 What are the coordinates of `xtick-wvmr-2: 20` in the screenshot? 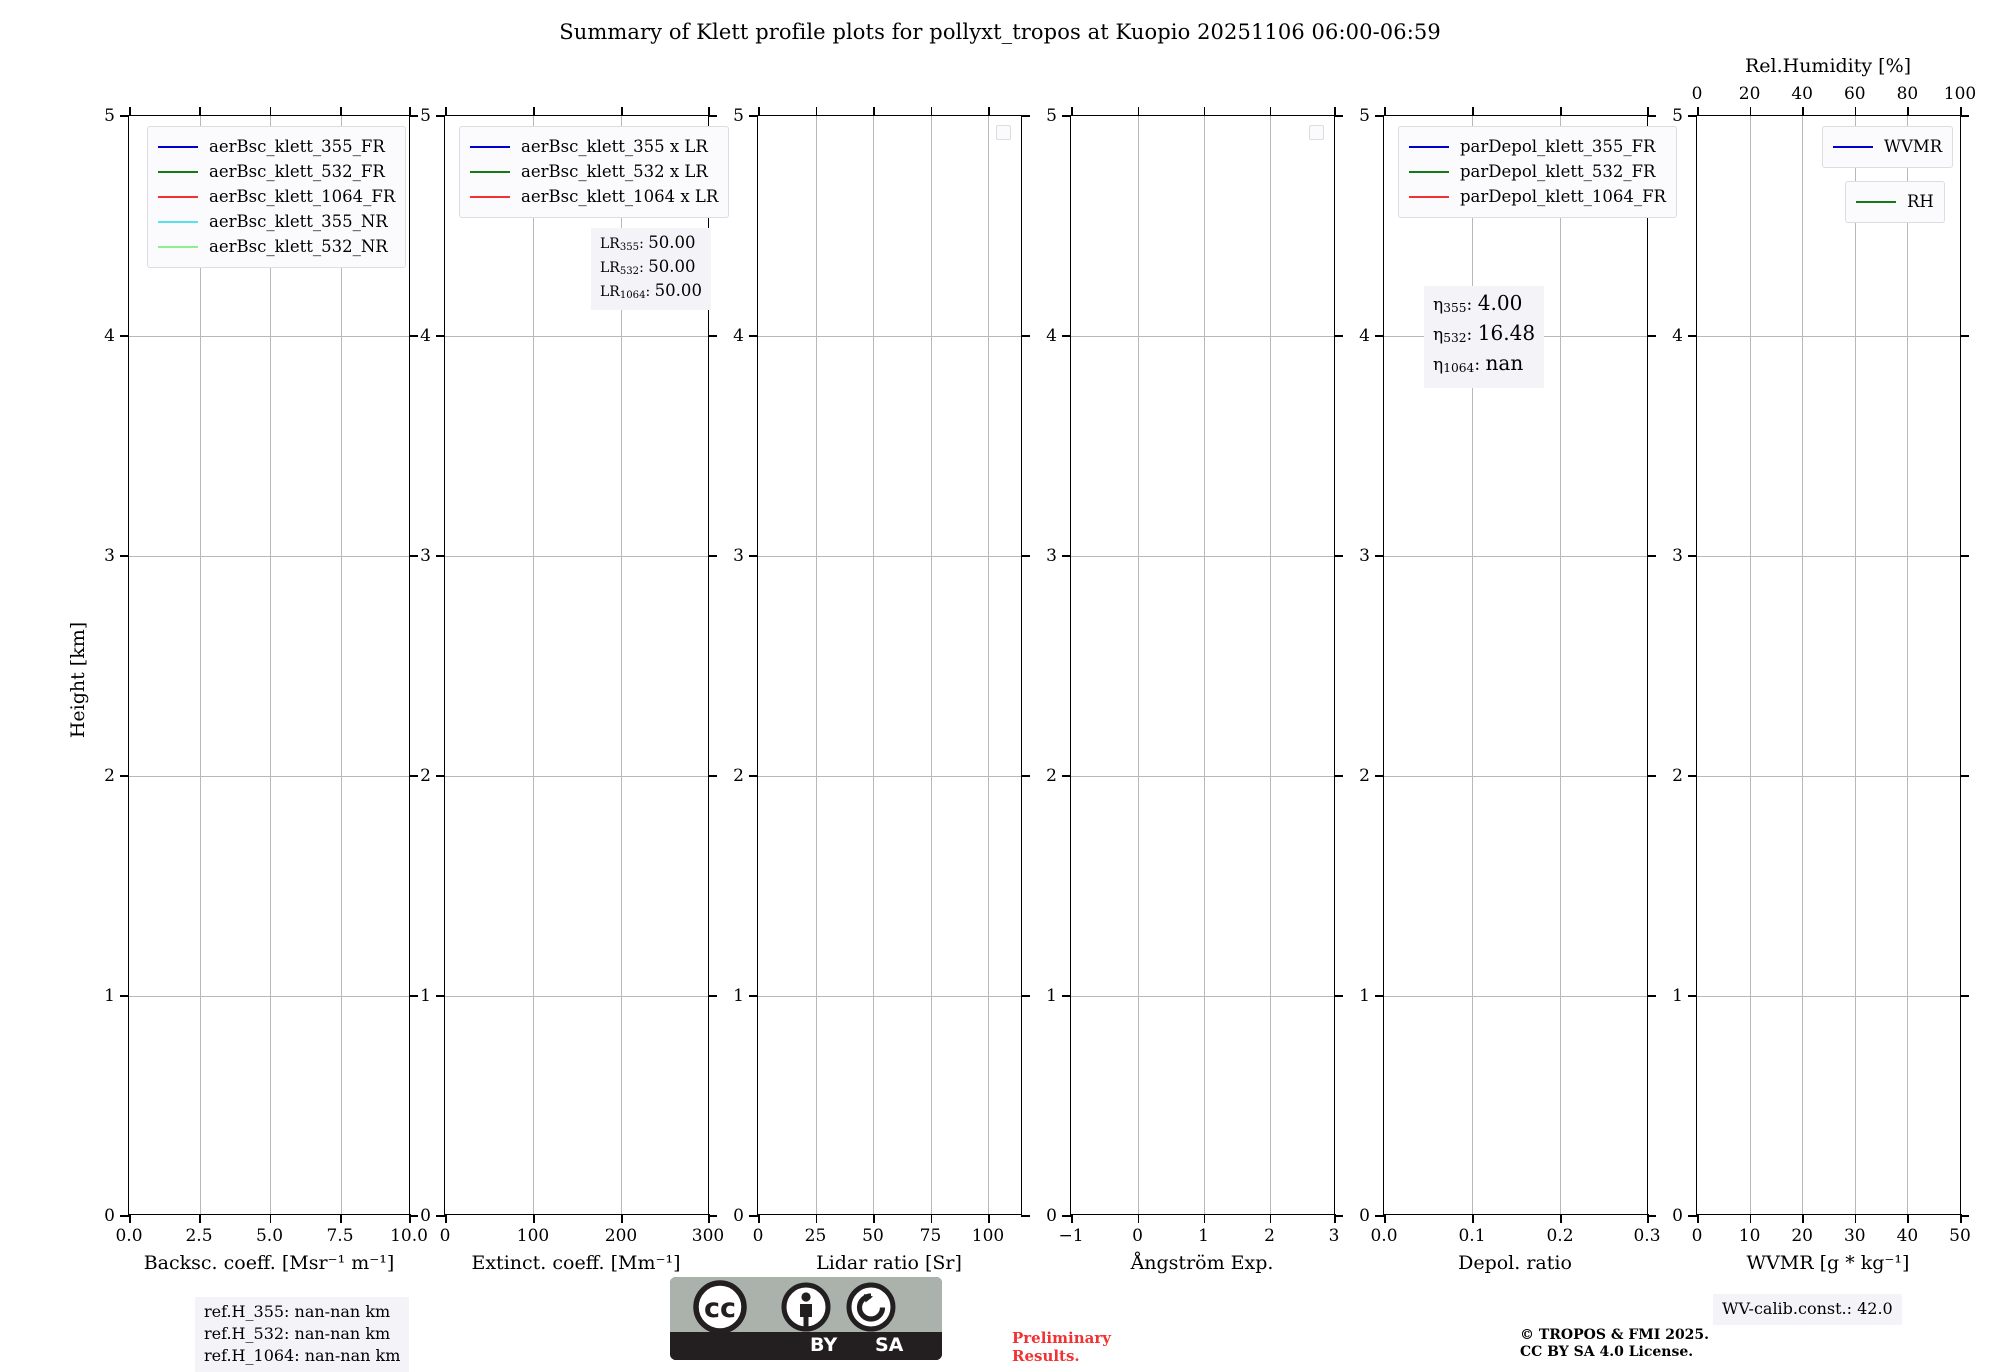 It's located at (1802, 1236).